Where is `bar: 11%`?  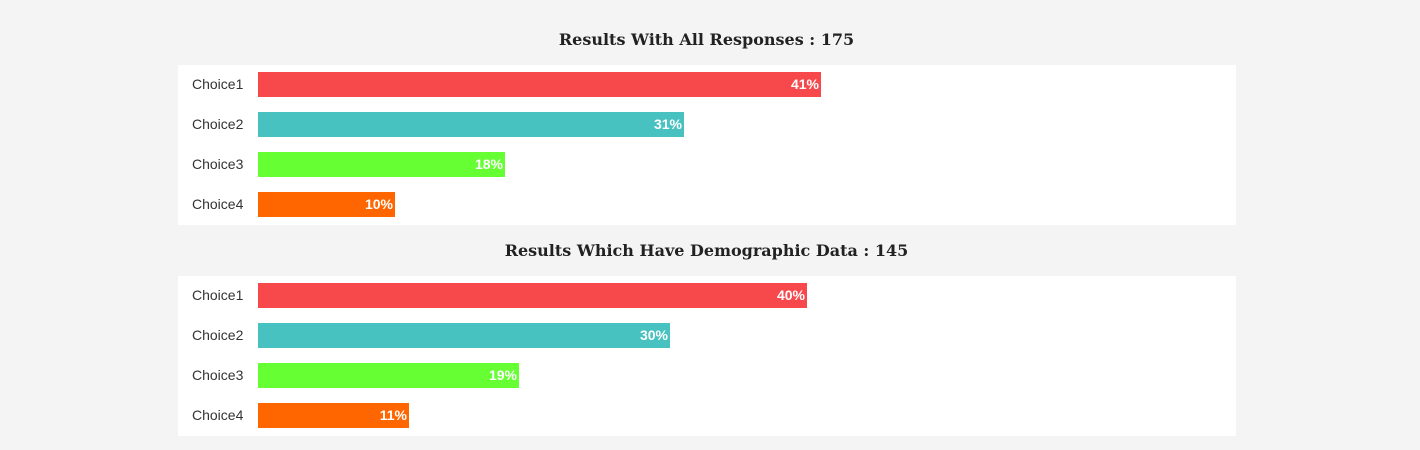 bar: 11% is located at coordinates (333, 415).